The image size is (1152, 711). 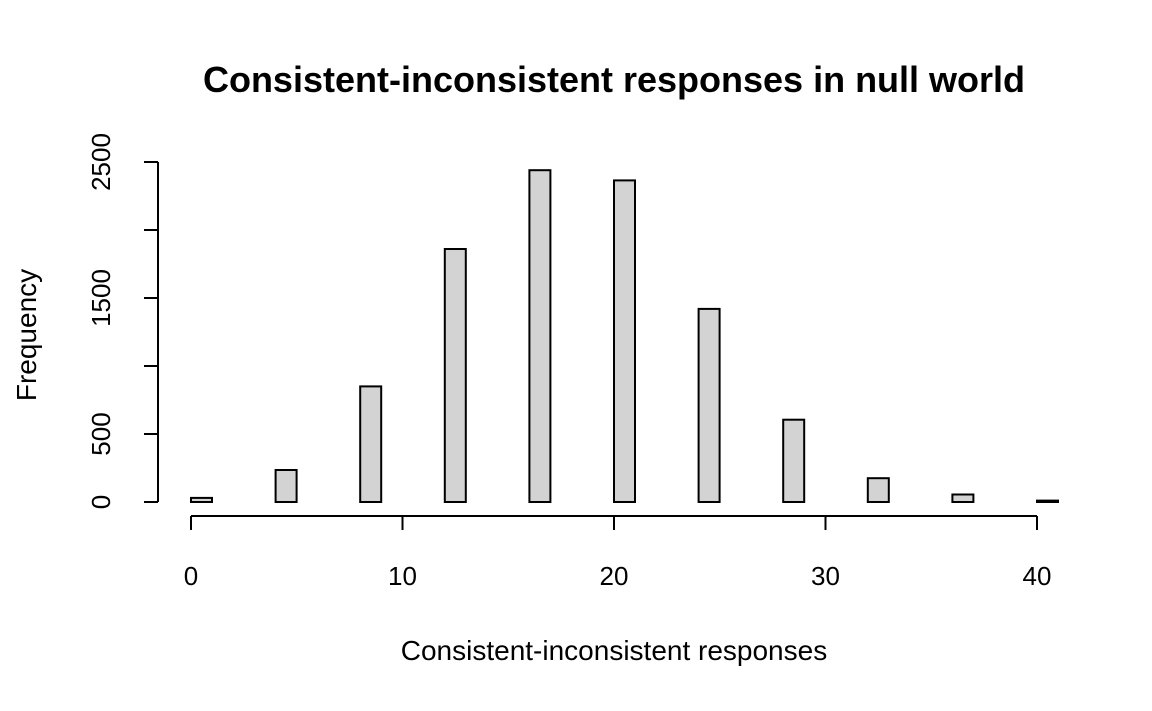 I want to click on y-tick-label: 0, so click(x=101, y=502).